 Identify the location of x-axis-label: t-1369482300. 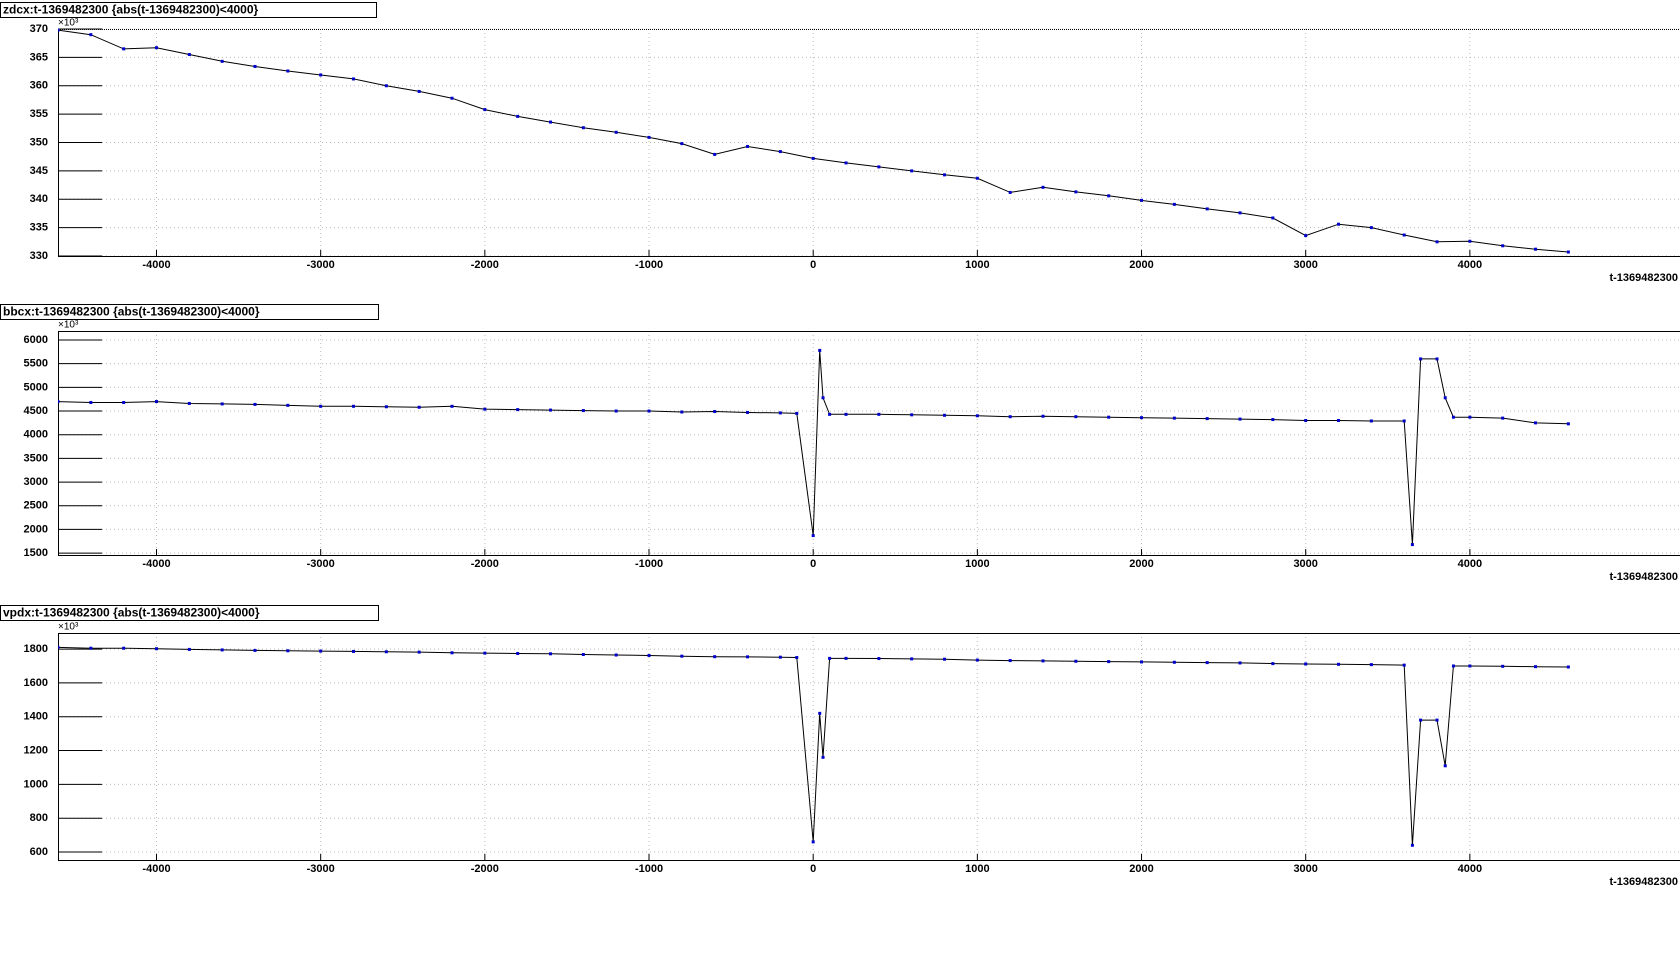
(1643, 577).